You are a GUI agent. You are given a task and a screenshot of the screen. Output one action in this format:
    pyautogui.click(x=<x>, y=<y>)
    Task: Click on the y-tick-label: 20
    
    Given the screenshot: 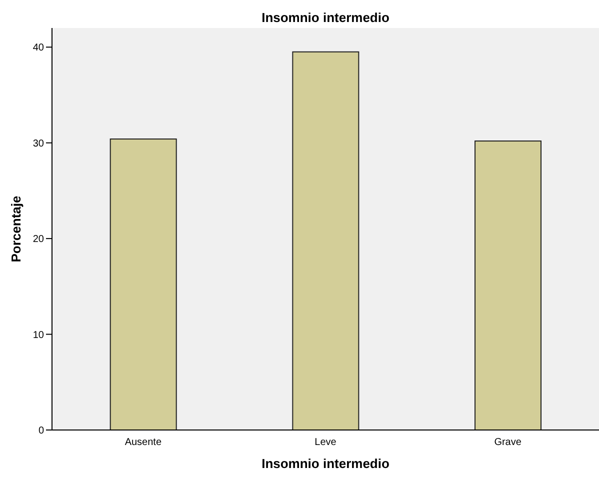 What is the action you would take?
    pyautogui.click(x=38, y=240)
    